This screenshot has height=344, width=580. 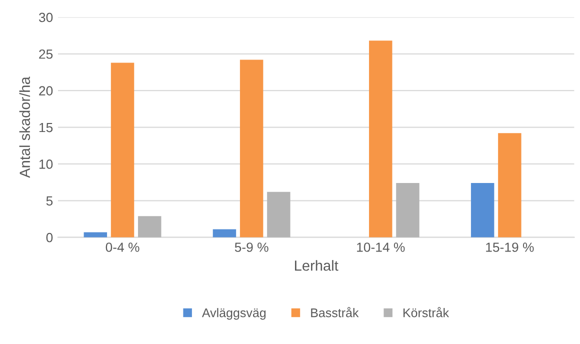 What do you see at coordinates (46, 91) in the screenshot?
I see `y-tick-label: 20` at bounding box center [46, 91].